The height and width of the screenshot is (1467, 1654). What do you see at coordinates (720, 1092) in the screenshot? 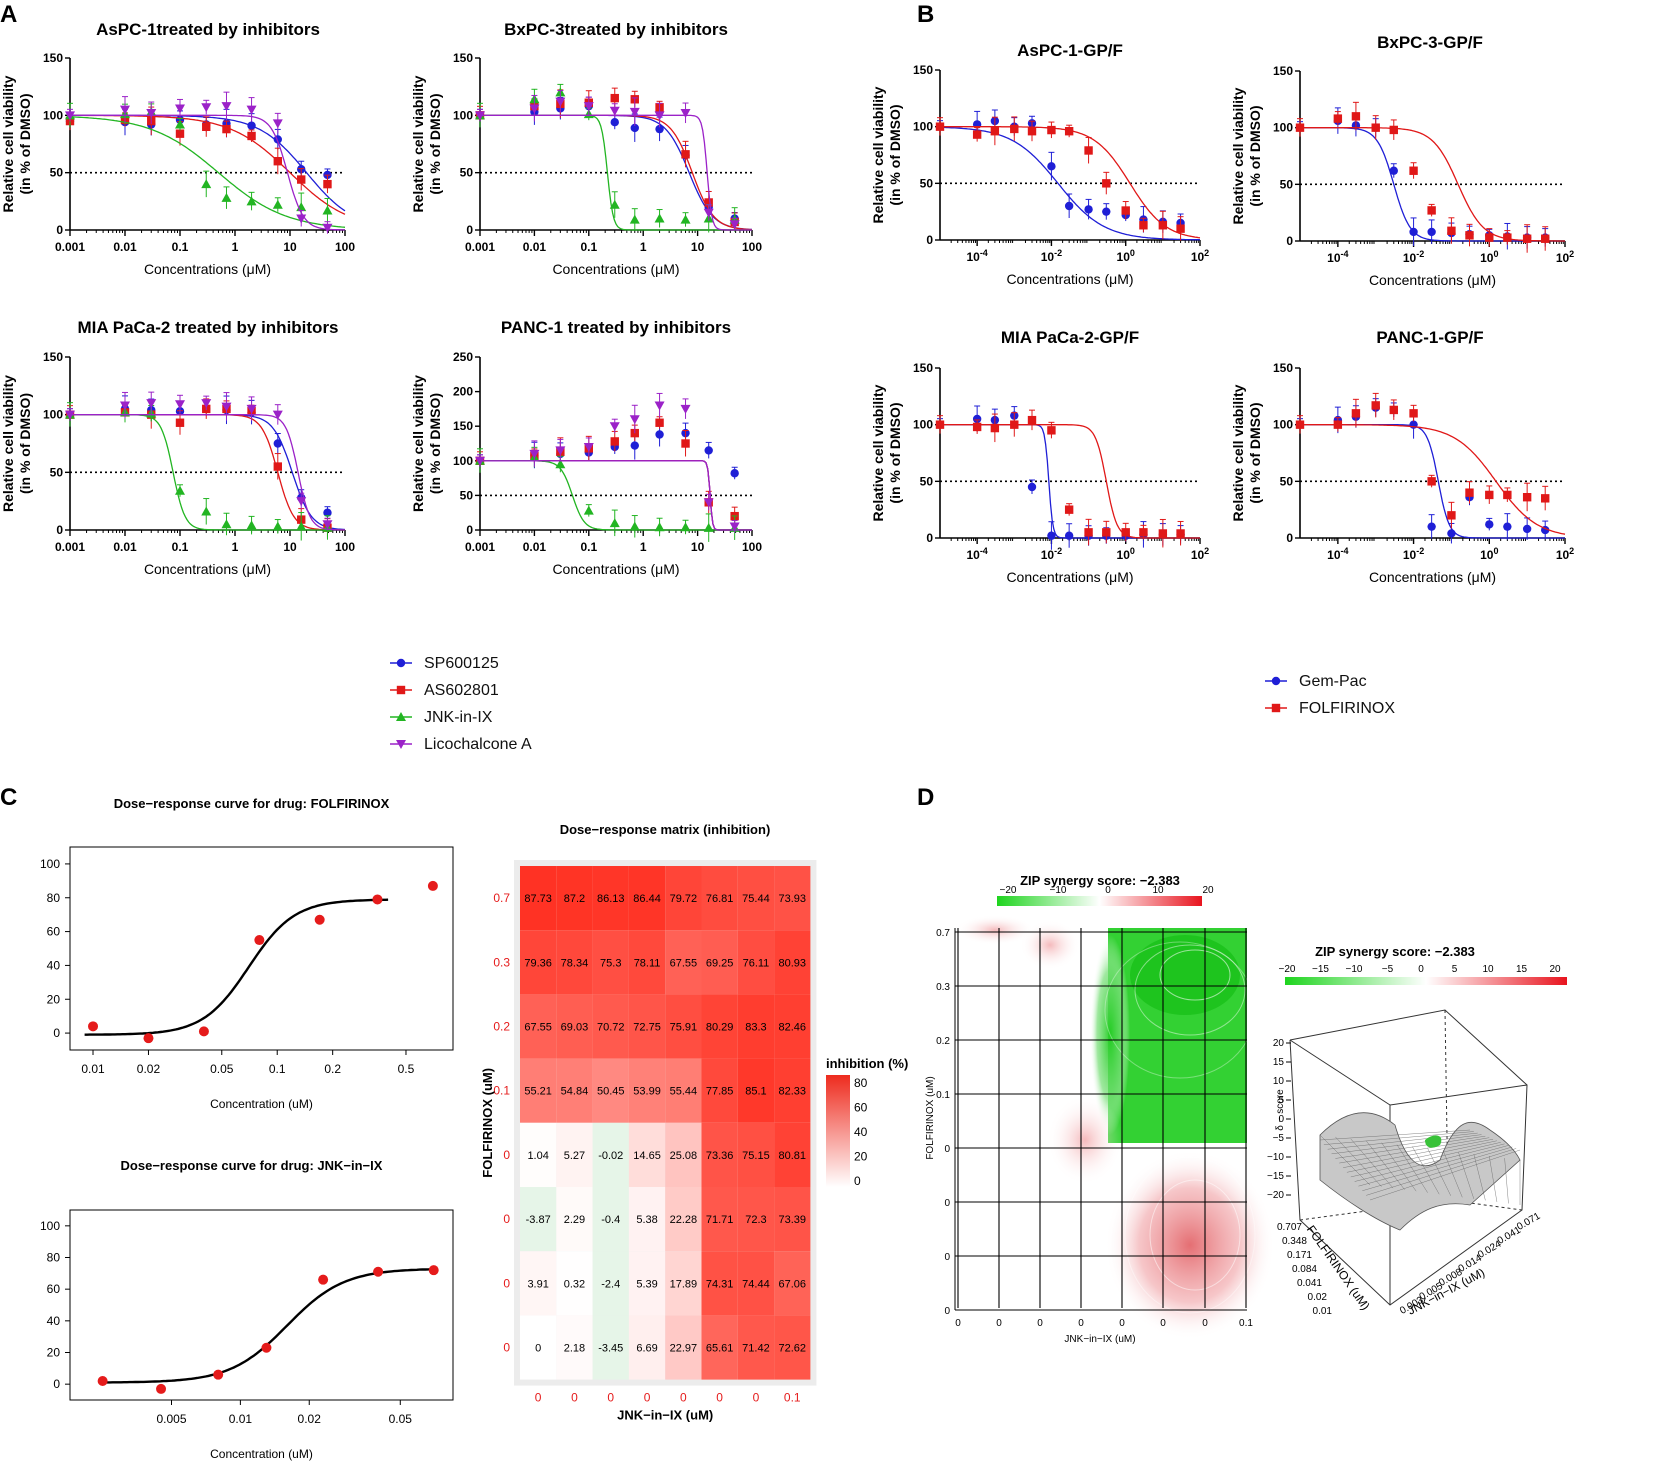
I see `heatmap-cell-value: 77.85` at bounding box center [720, 1092].